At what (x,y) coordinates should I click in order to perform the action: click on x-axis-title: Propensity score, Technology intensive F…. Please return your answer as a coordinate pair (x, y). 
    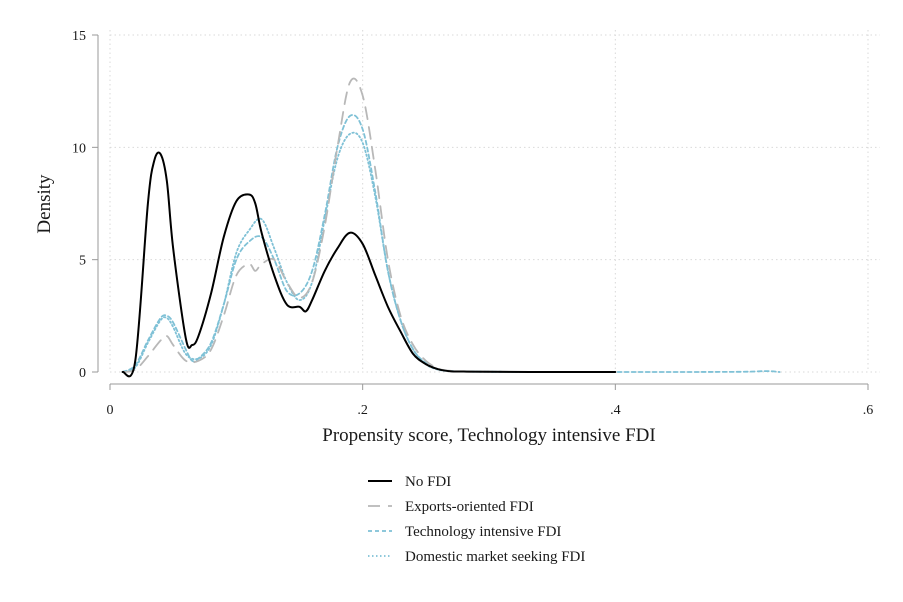
    Looking at the image, I should click on (488, 435).